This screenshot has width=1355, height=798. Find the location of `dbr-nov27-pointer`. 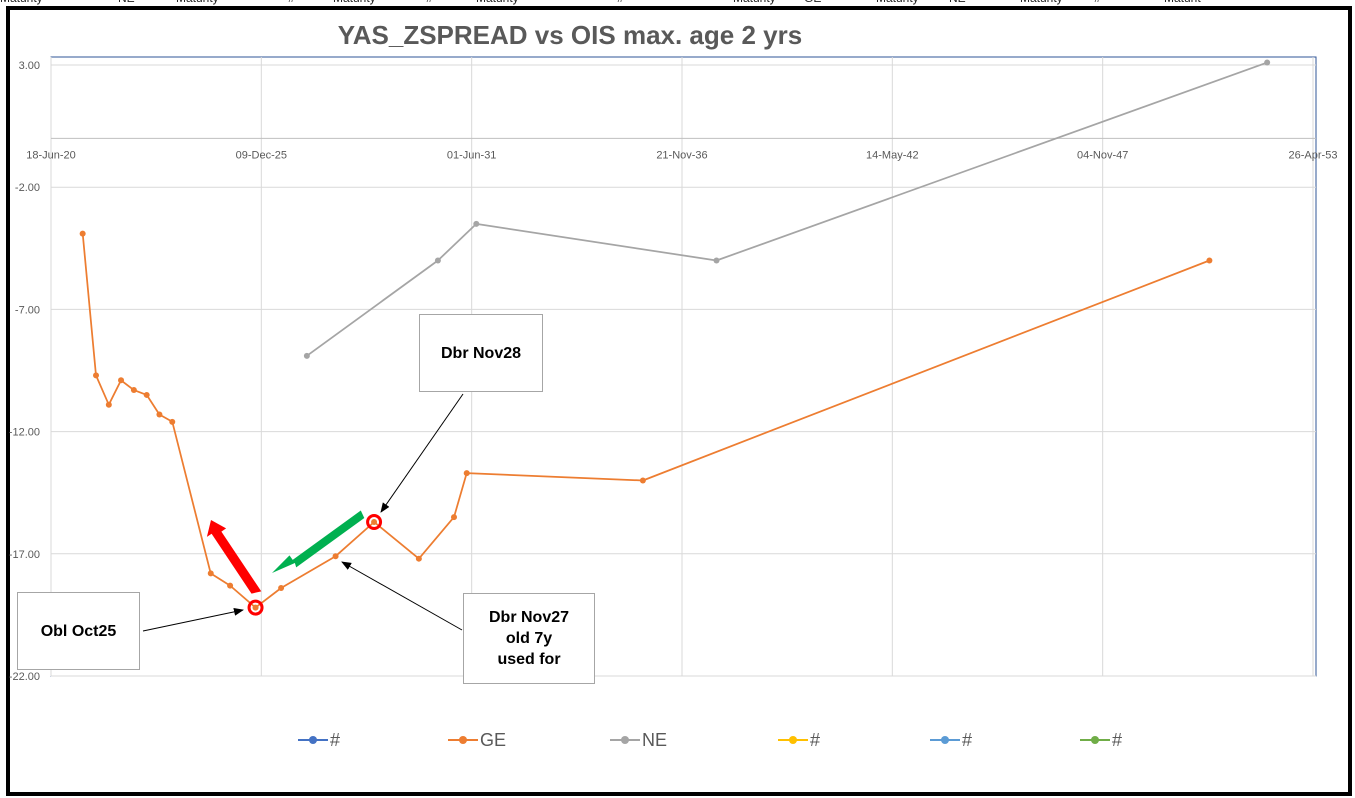

dbr-nov27-pointer is located at coordinates (402, 596).